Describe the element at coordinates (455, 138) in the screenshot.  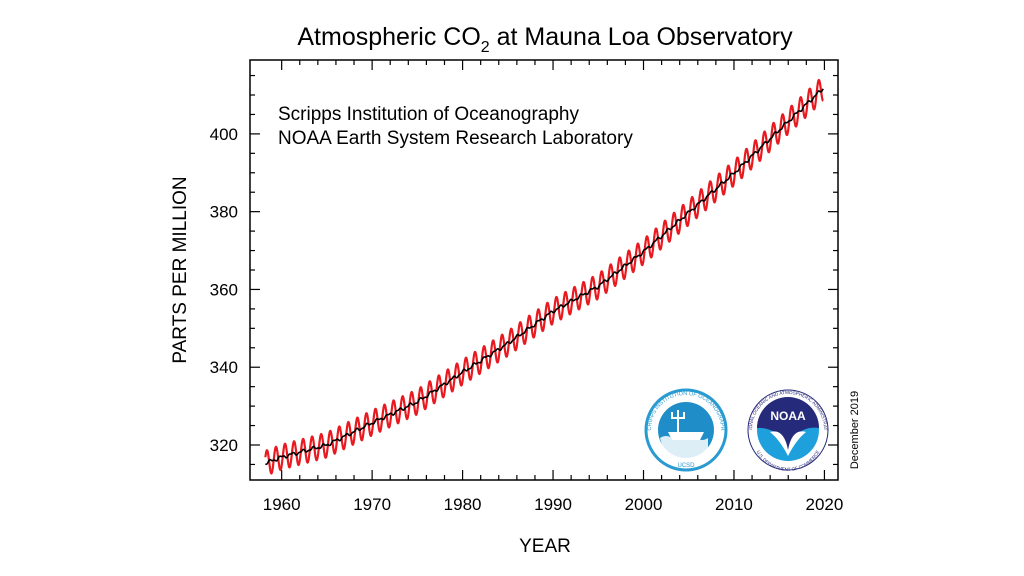
I see `annotation-noaa: NOAA Earth System Research Laboratory` at that location.